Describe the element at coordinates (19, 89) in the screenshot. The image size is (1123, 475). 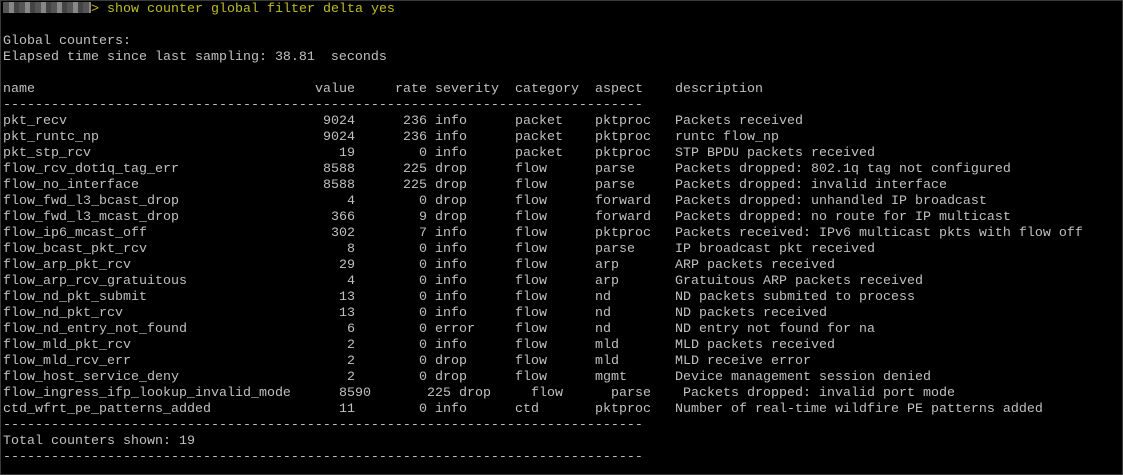
I see `cell-name: name` at that location.